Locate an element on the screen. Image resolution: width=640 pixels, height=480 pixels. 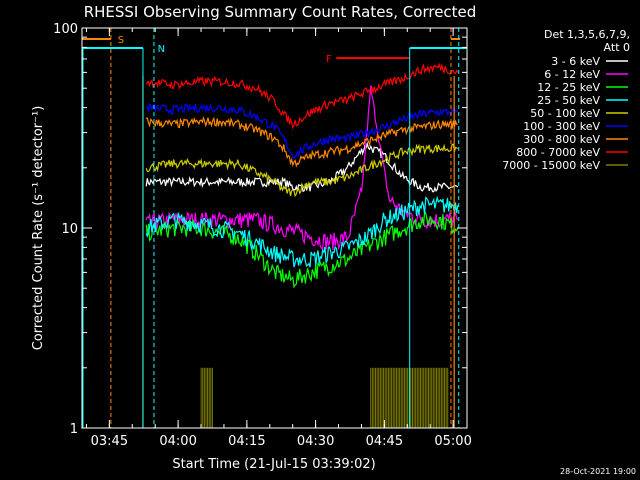
legend-header-line-1: Det 1,3,5,6,7,9, is located at coordinates (587, 34).